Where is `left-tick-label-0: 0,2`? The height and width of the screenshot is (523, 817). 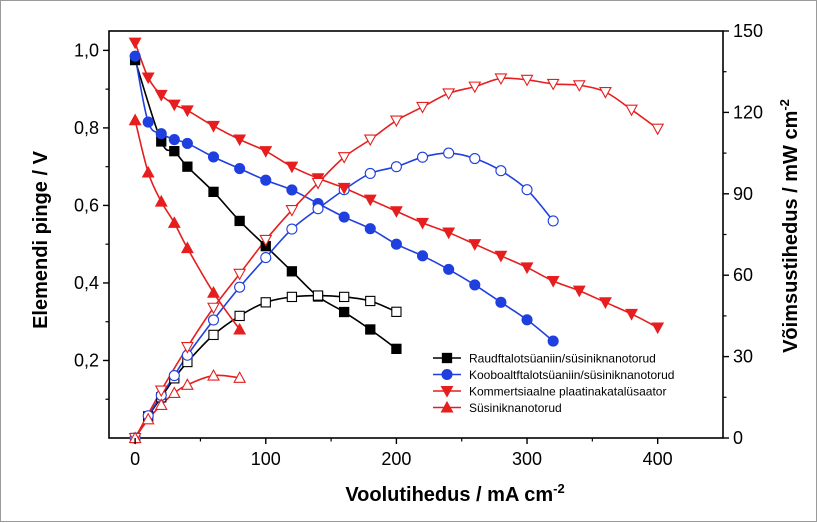 left-tick-label-0: 0,2 is located at coordinates (86, 360).